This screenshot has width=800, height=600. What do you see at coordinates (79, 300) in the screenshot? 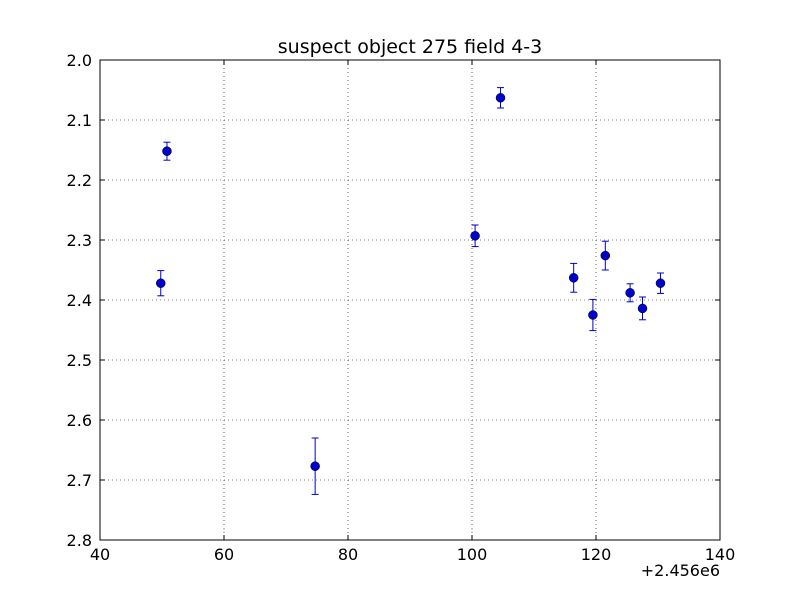
I see `y-tick-label: 2.4` at bounding box center [79, 300].